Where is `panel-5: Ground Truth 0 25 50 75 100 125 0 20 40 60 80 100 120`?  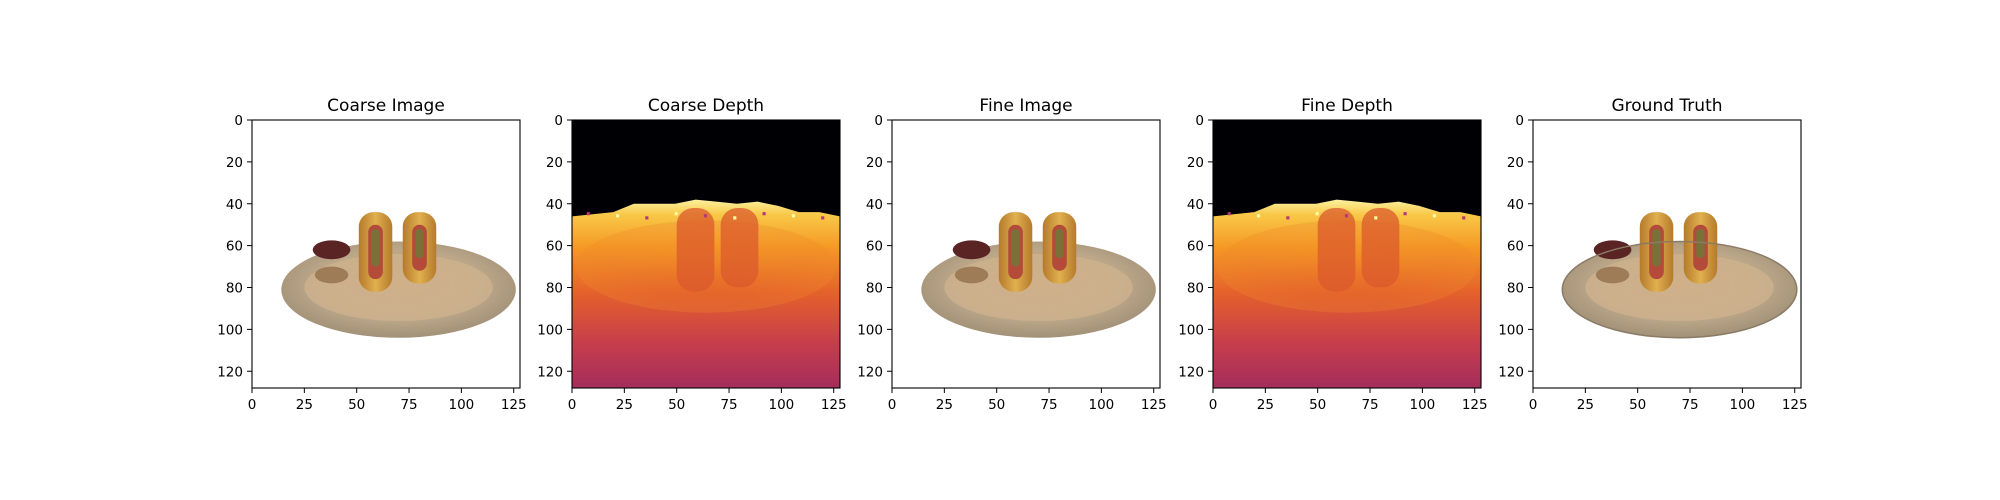
panel-5: Ground Truth 0 25 50 75 100 125 0 20 40 60 80 100 120 is located at coordinates (1652, 254).